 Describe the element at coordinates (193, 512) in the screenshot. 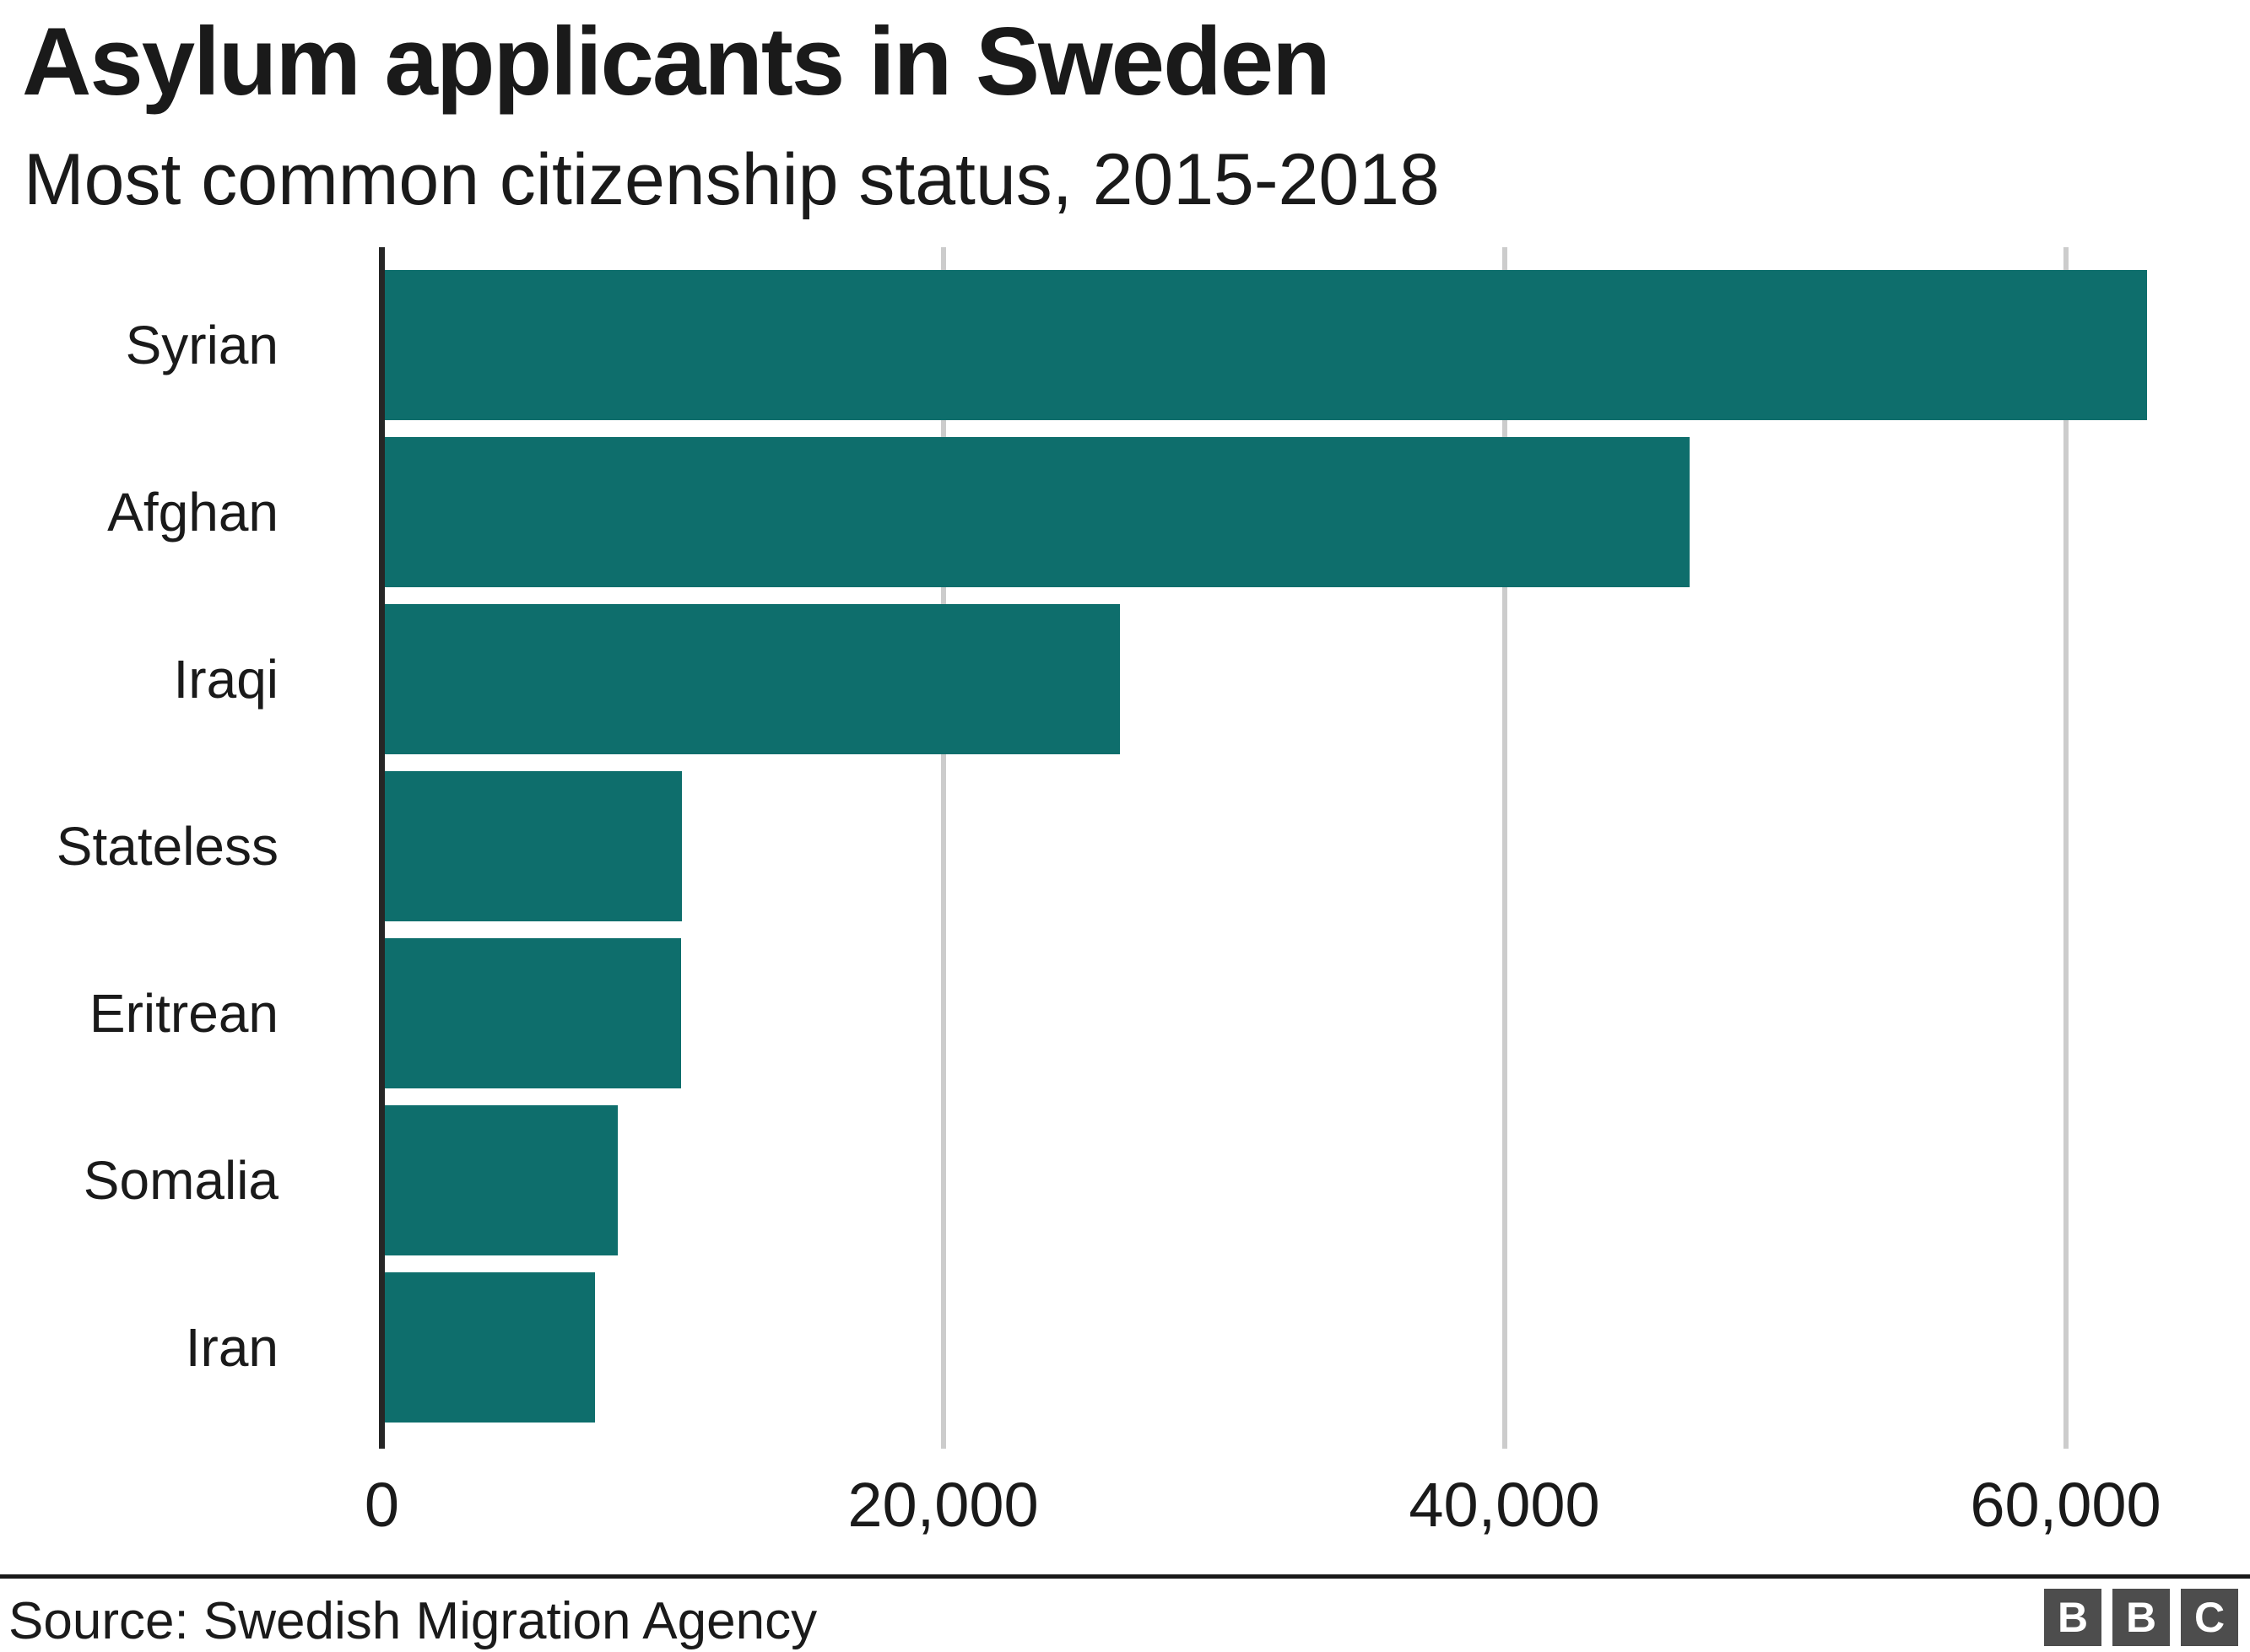

I see `category-label-afghan: Afghan` at that location.